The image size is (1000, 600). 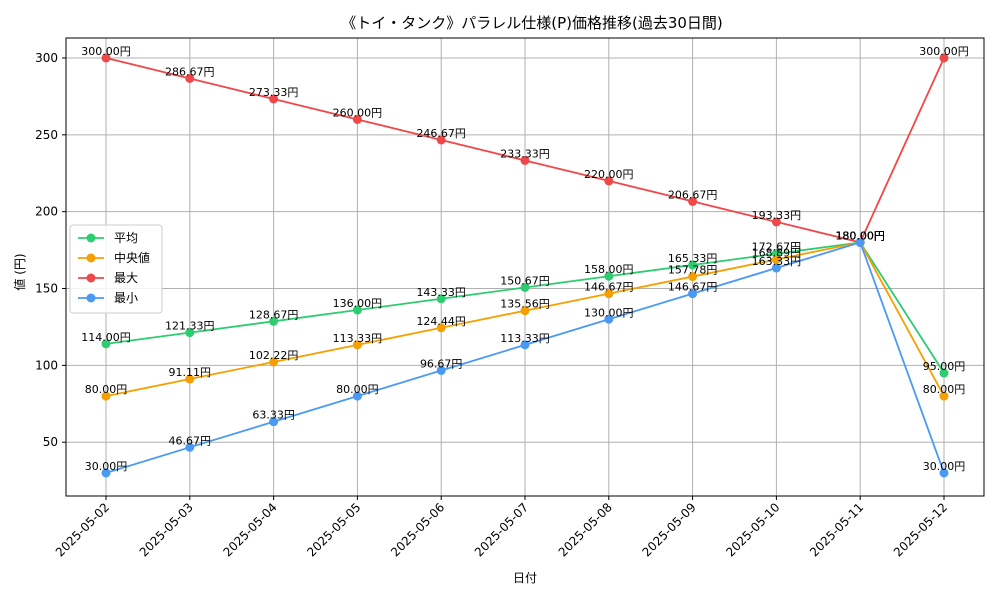 What do you see at coordinates (333, 529) in the screenshot?
I see `x-tick-label: 2025-05-05` at bounding box center [333, 529].